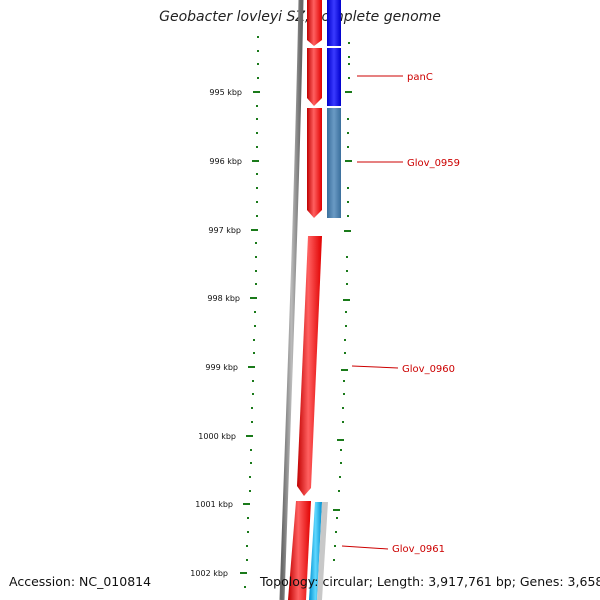  I want to click on tick-label-1002: 1002 kbp, so click(209, 573).